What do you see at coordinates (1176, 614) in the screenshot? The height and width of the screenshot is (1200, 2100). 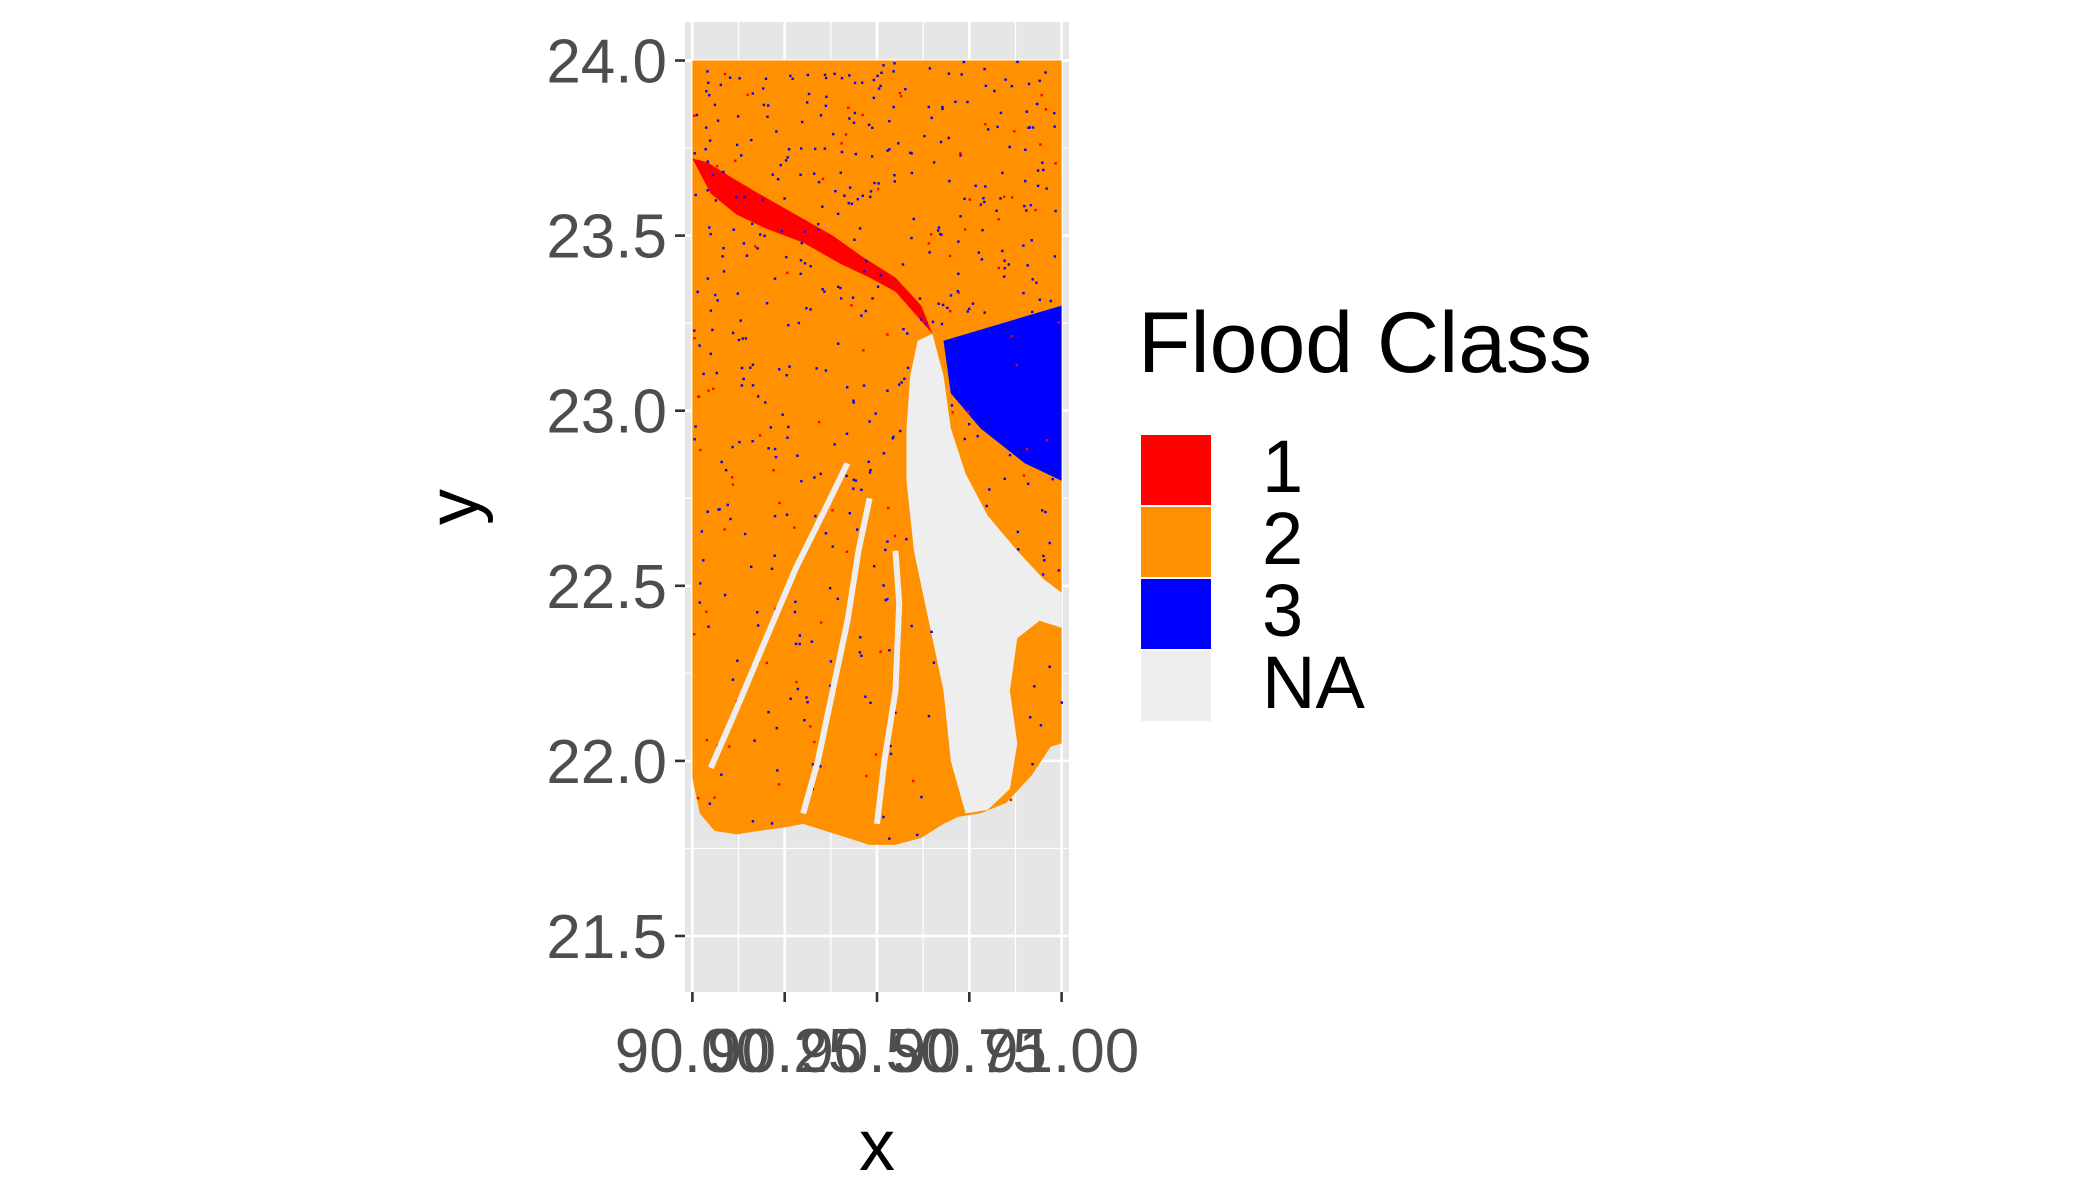 I see `legend-swatch` at bounding box center [1176, 614].